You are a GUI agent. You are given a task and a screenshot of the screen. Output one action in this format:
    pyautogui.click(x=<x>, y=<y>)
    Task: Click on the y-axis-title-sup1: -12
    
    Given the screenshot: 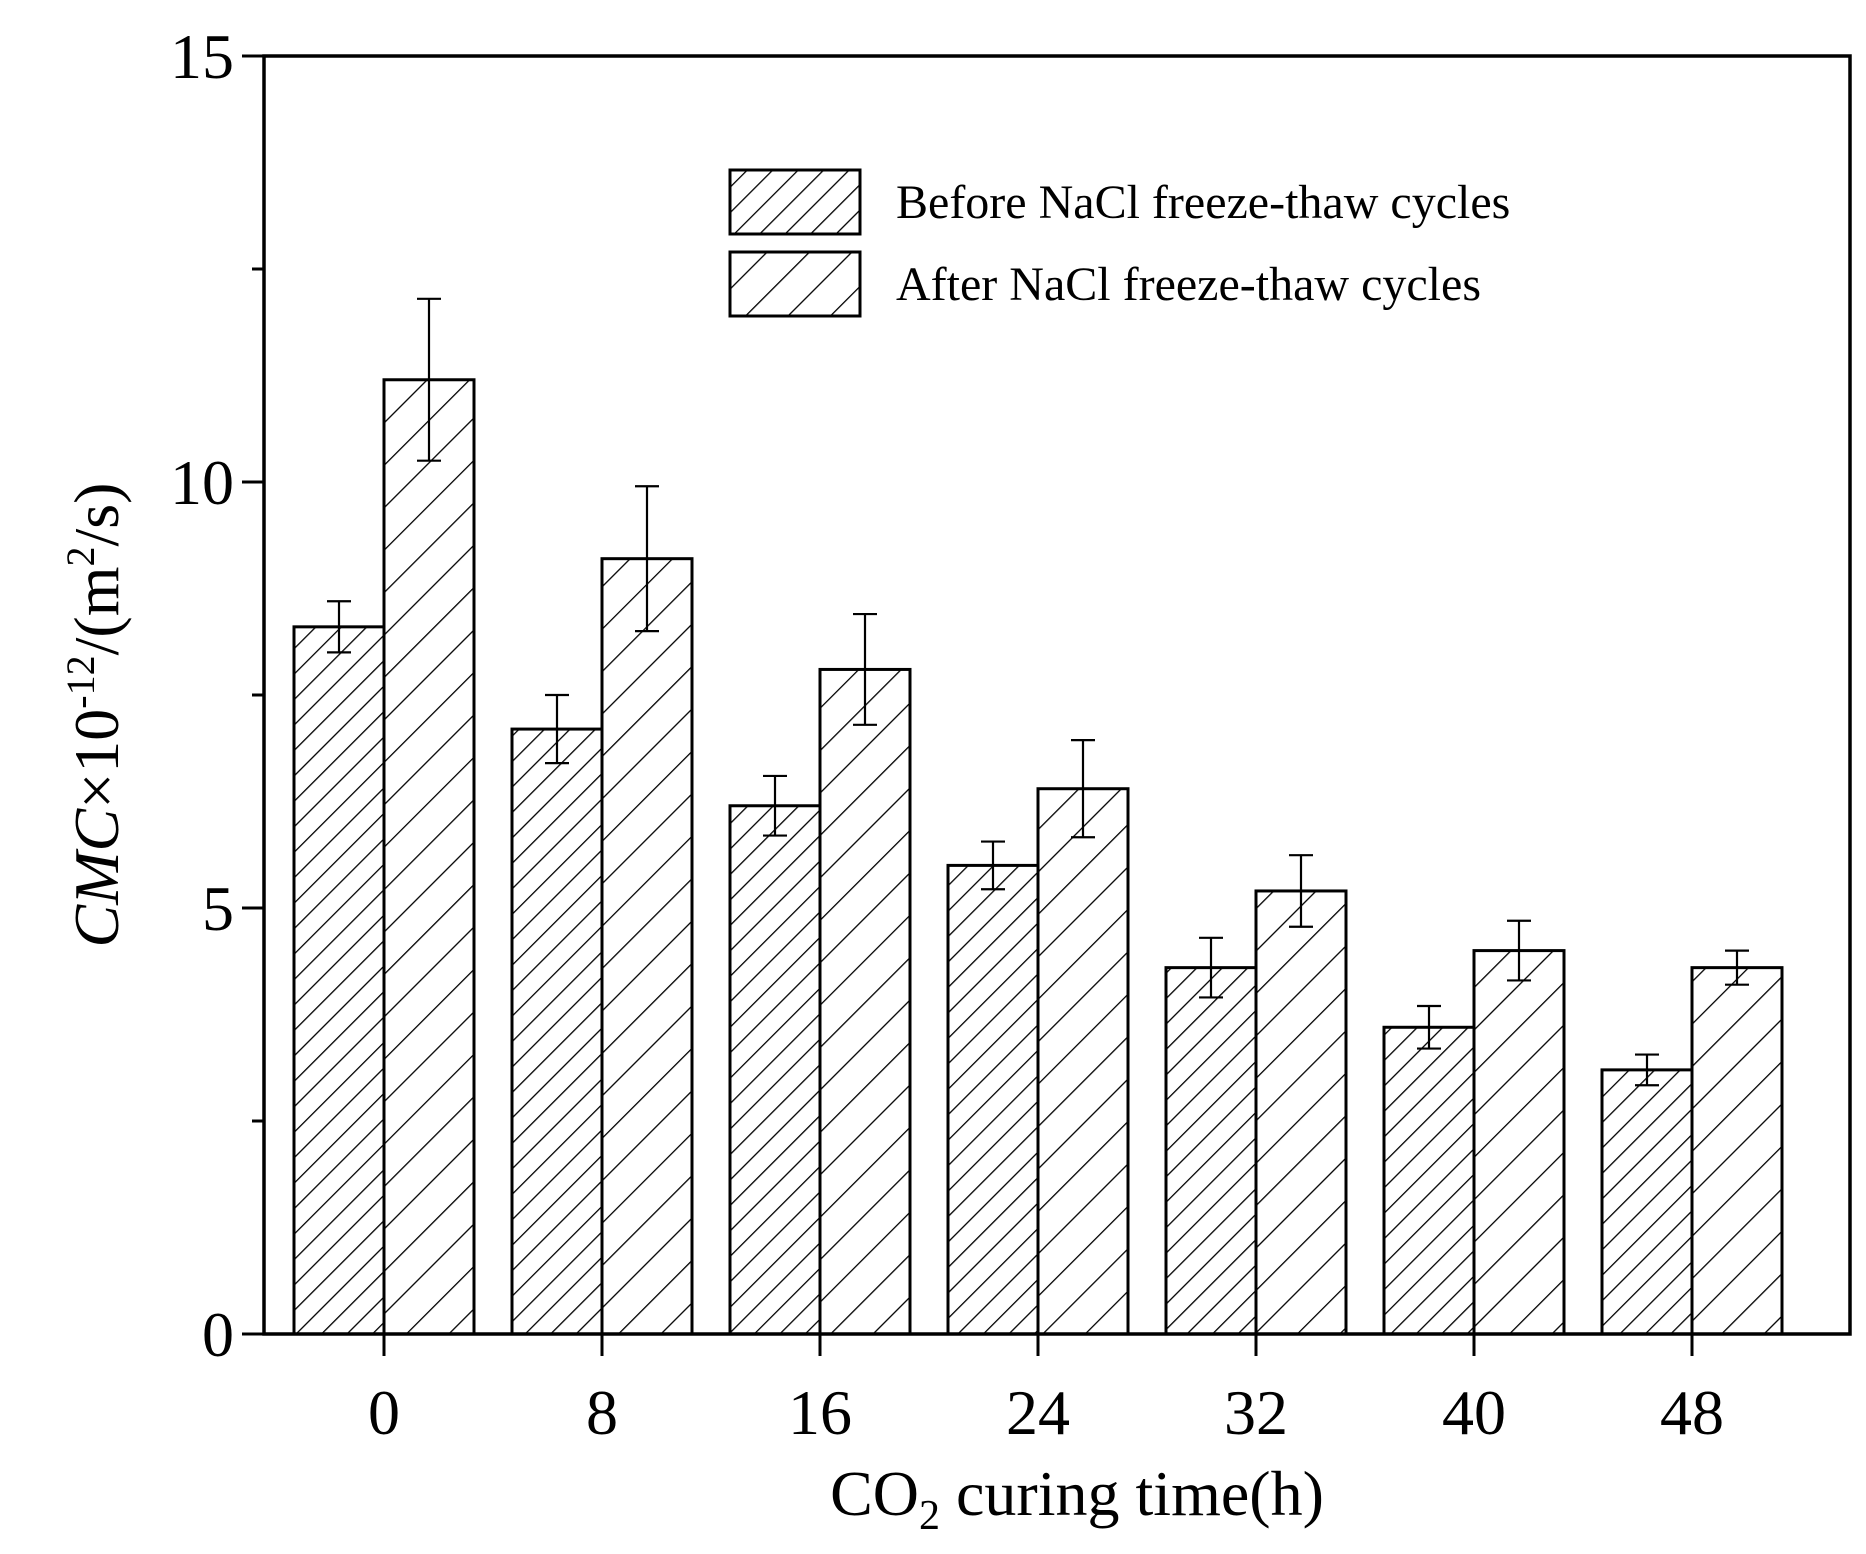 What is the action you would take?
    pyautogui.click(x=80, y=681)
    